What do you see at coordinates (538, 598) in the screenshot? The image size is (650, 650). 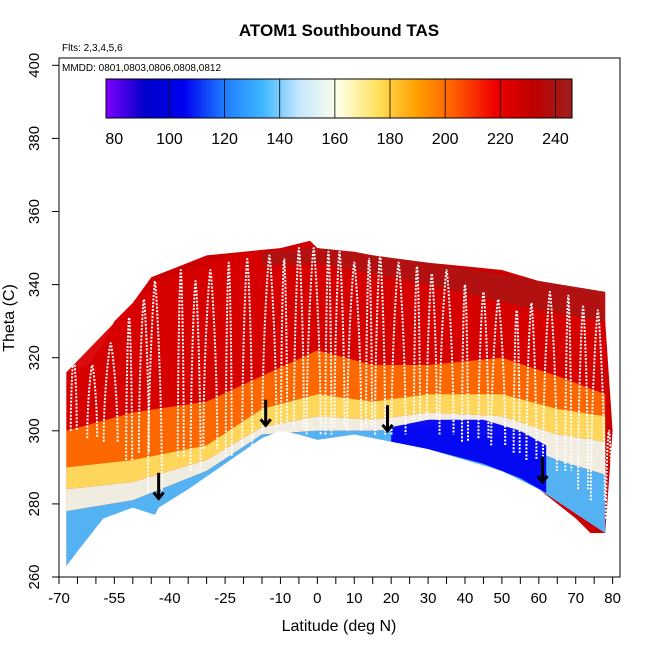 I see `x-tick-label: 60` at bounding box center [538, 598].